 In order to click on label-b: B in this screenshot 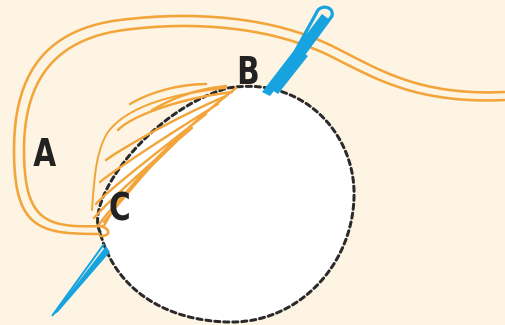, I will do `click(248, 71)`.